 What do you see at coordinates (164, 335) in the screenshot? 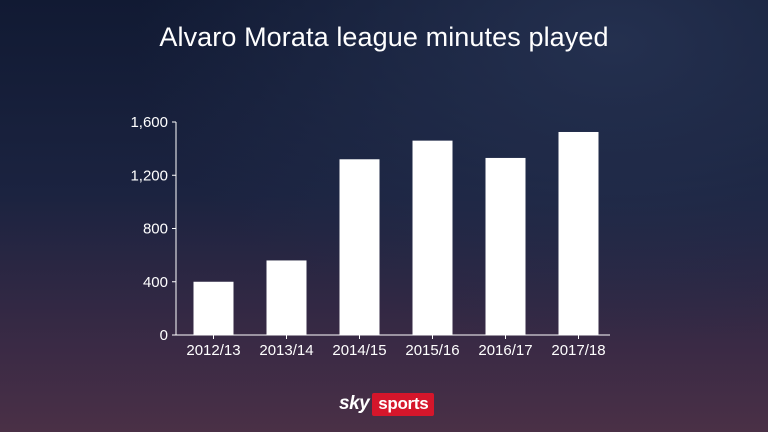
I see `y-tick-label: 0` at bounding box center [164, 335].